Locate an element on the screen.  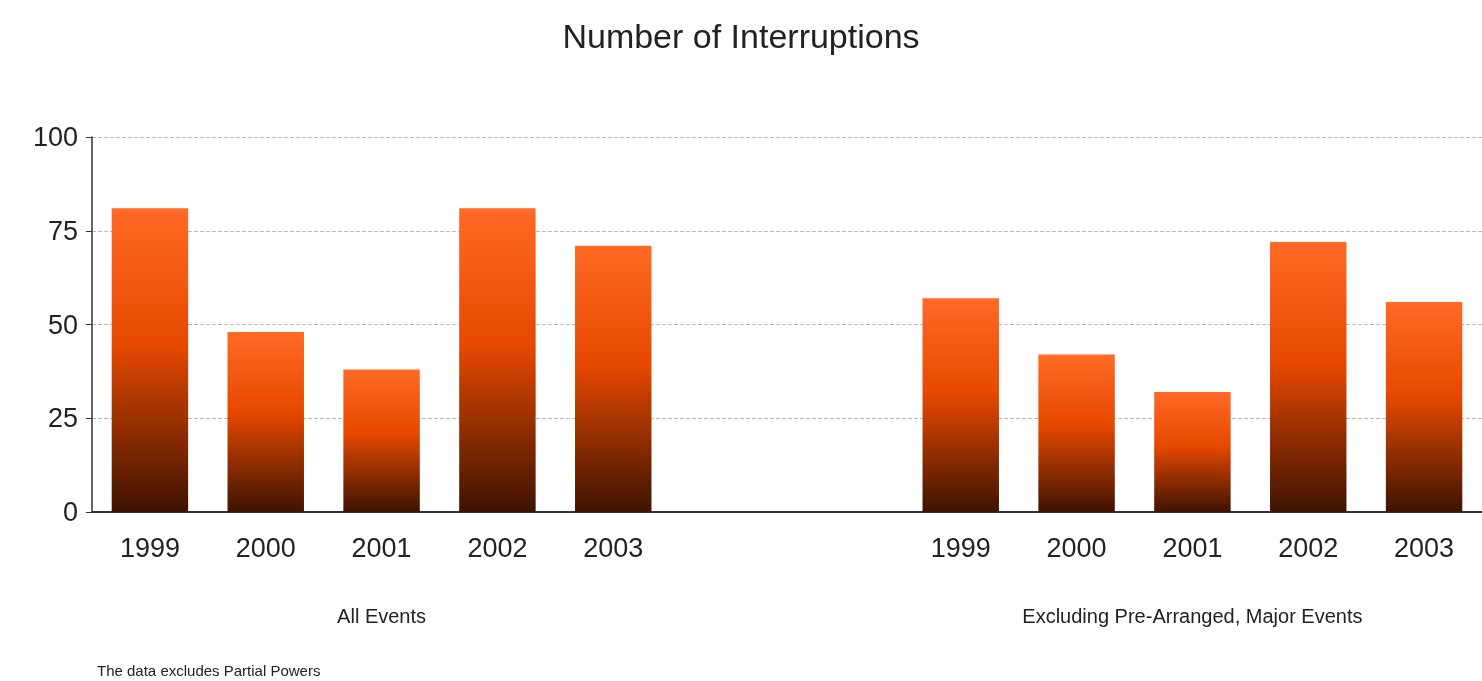
y-tick-label: 50 is located at coordinates (62, 324).